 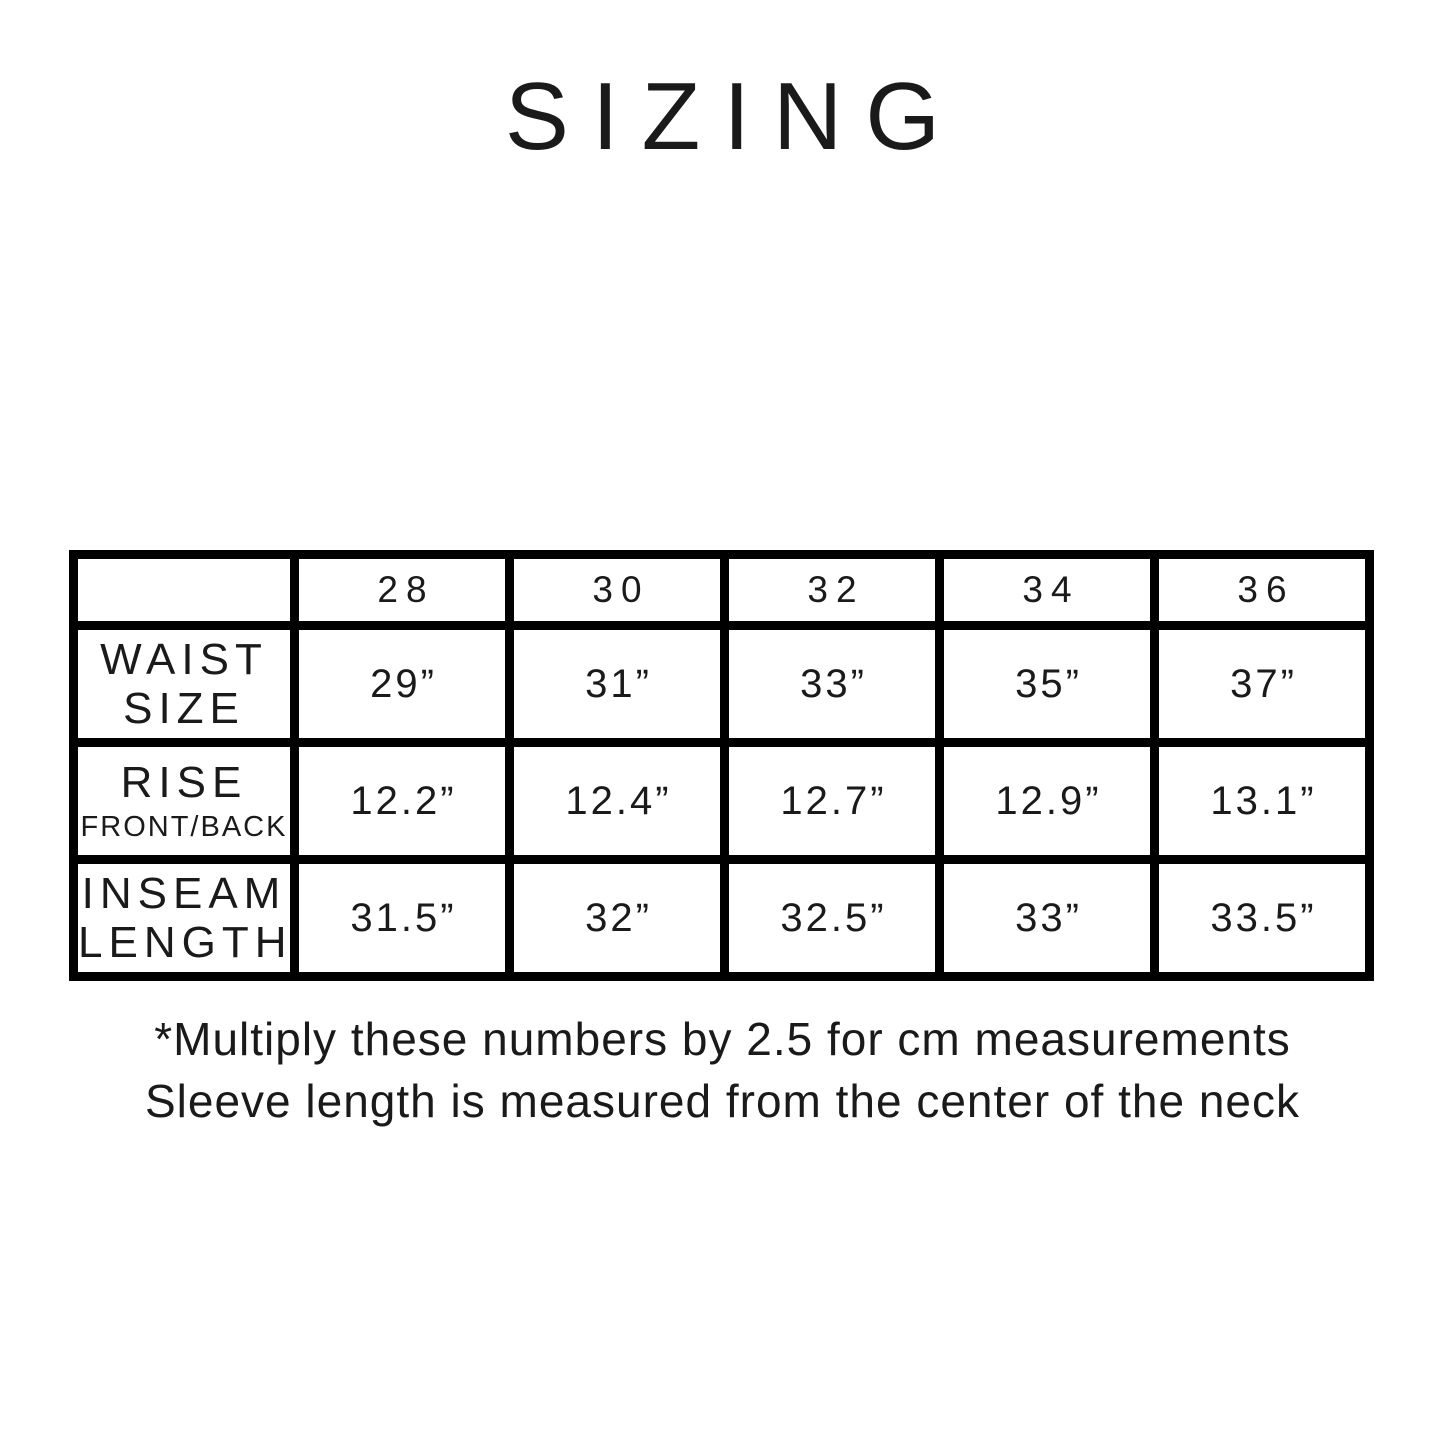 What do you see at coordinates (184, 708) in the screenshot?
I see `row-label-line: SIZE` at bounding box center [184, 708].